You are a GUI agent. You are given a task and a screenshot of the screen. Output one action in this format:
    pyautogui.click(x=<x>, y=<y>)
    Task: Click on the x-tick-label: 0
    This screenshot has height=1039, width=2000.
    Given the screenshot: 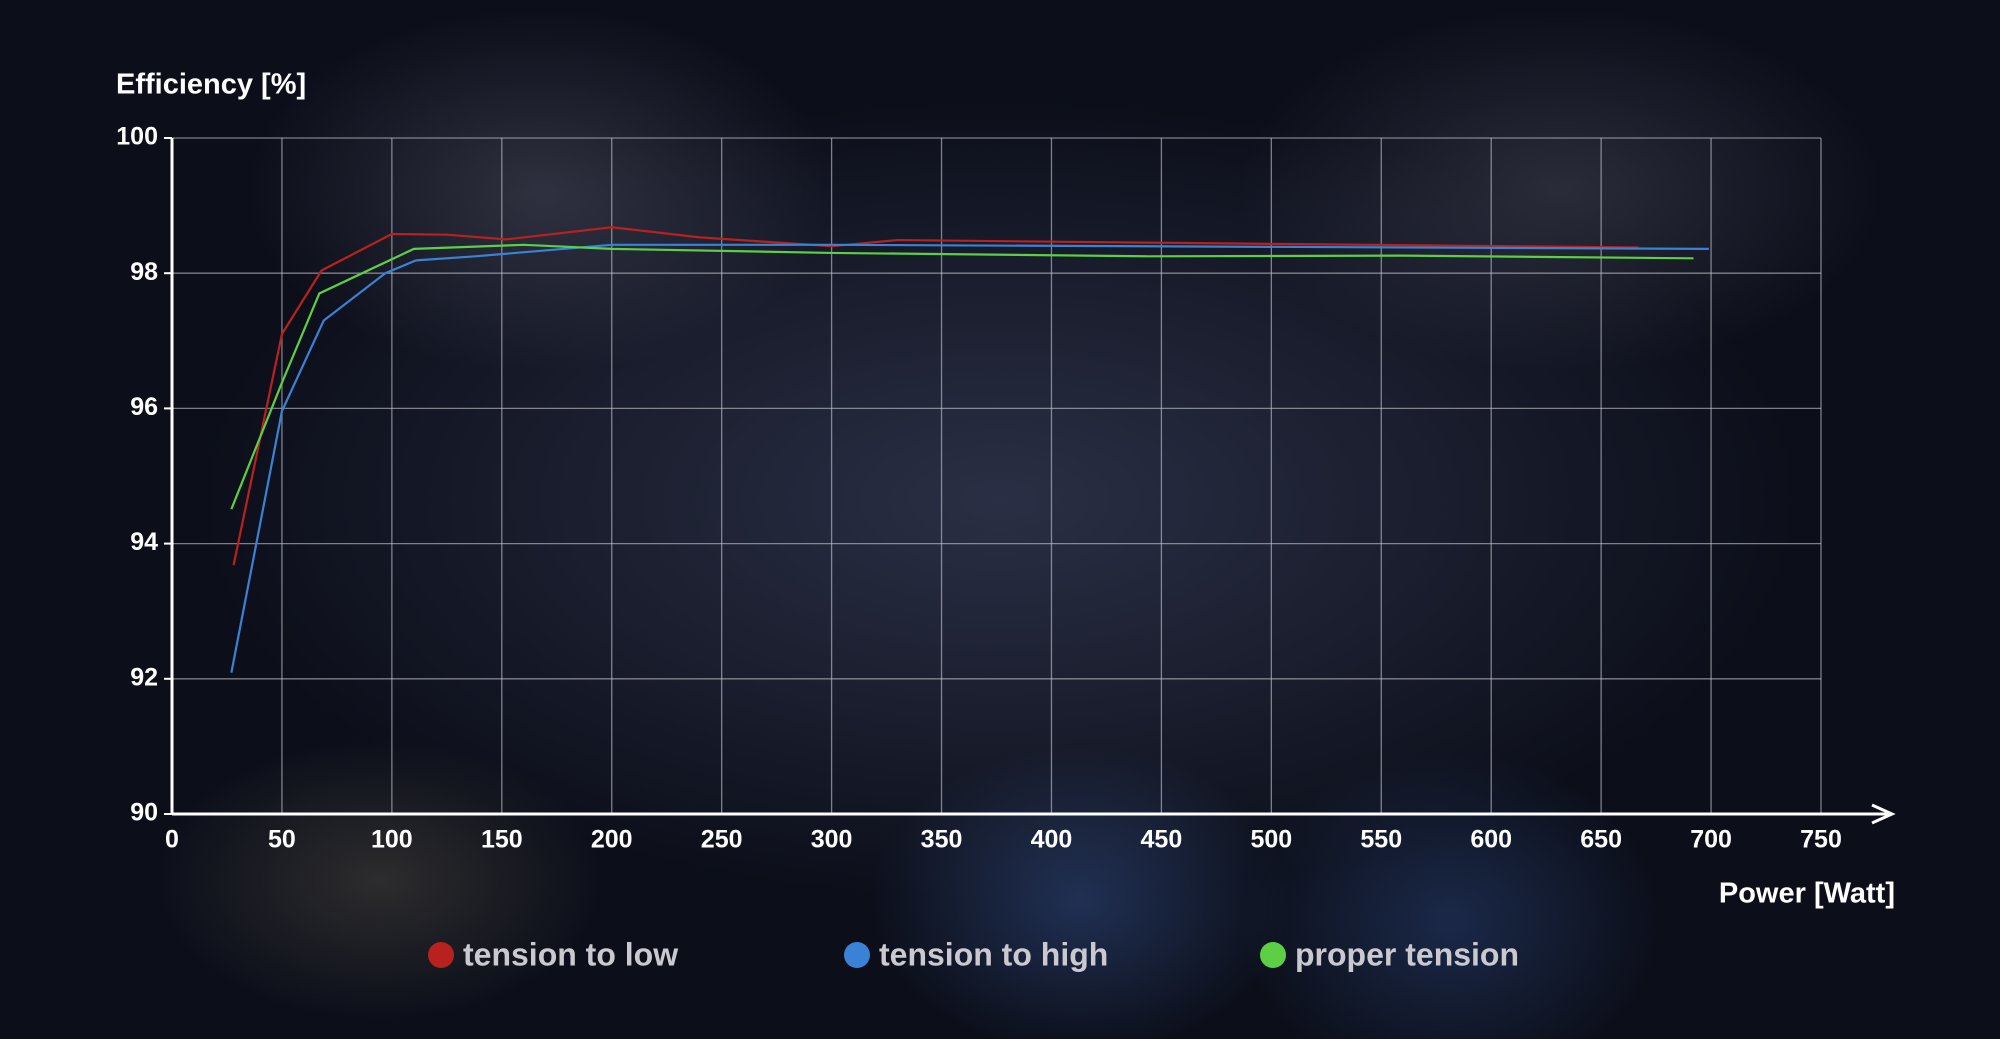 What is the action you would take?
    pyautogui.click(x=172, y=840)
    